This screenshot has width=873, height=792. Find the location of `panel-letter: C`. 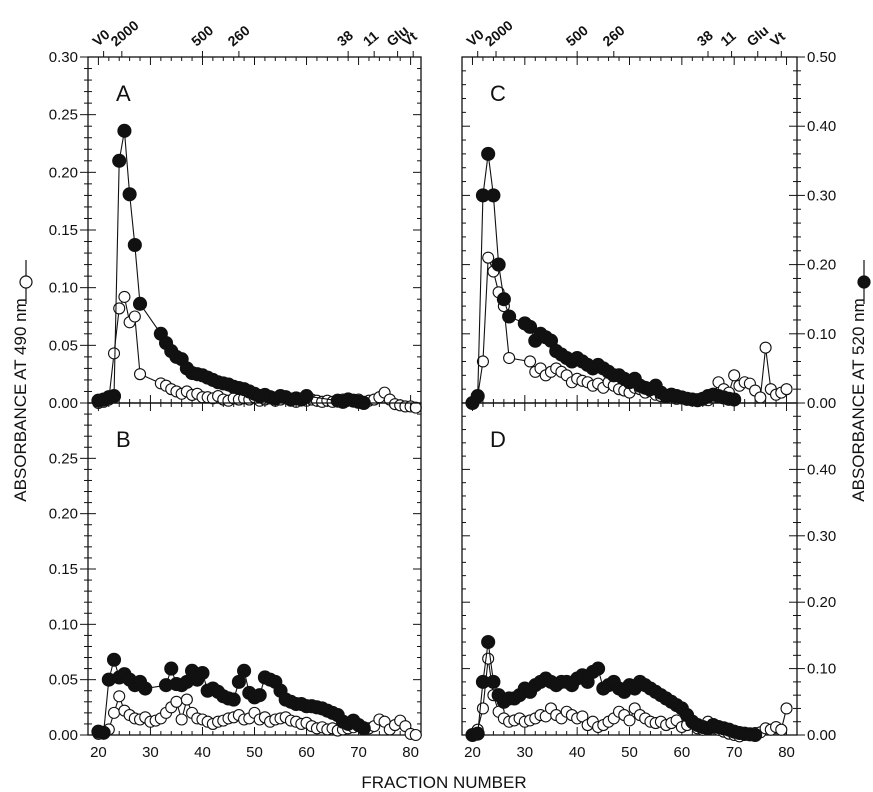

panel-letter: C is located at coordinates (498, 93).